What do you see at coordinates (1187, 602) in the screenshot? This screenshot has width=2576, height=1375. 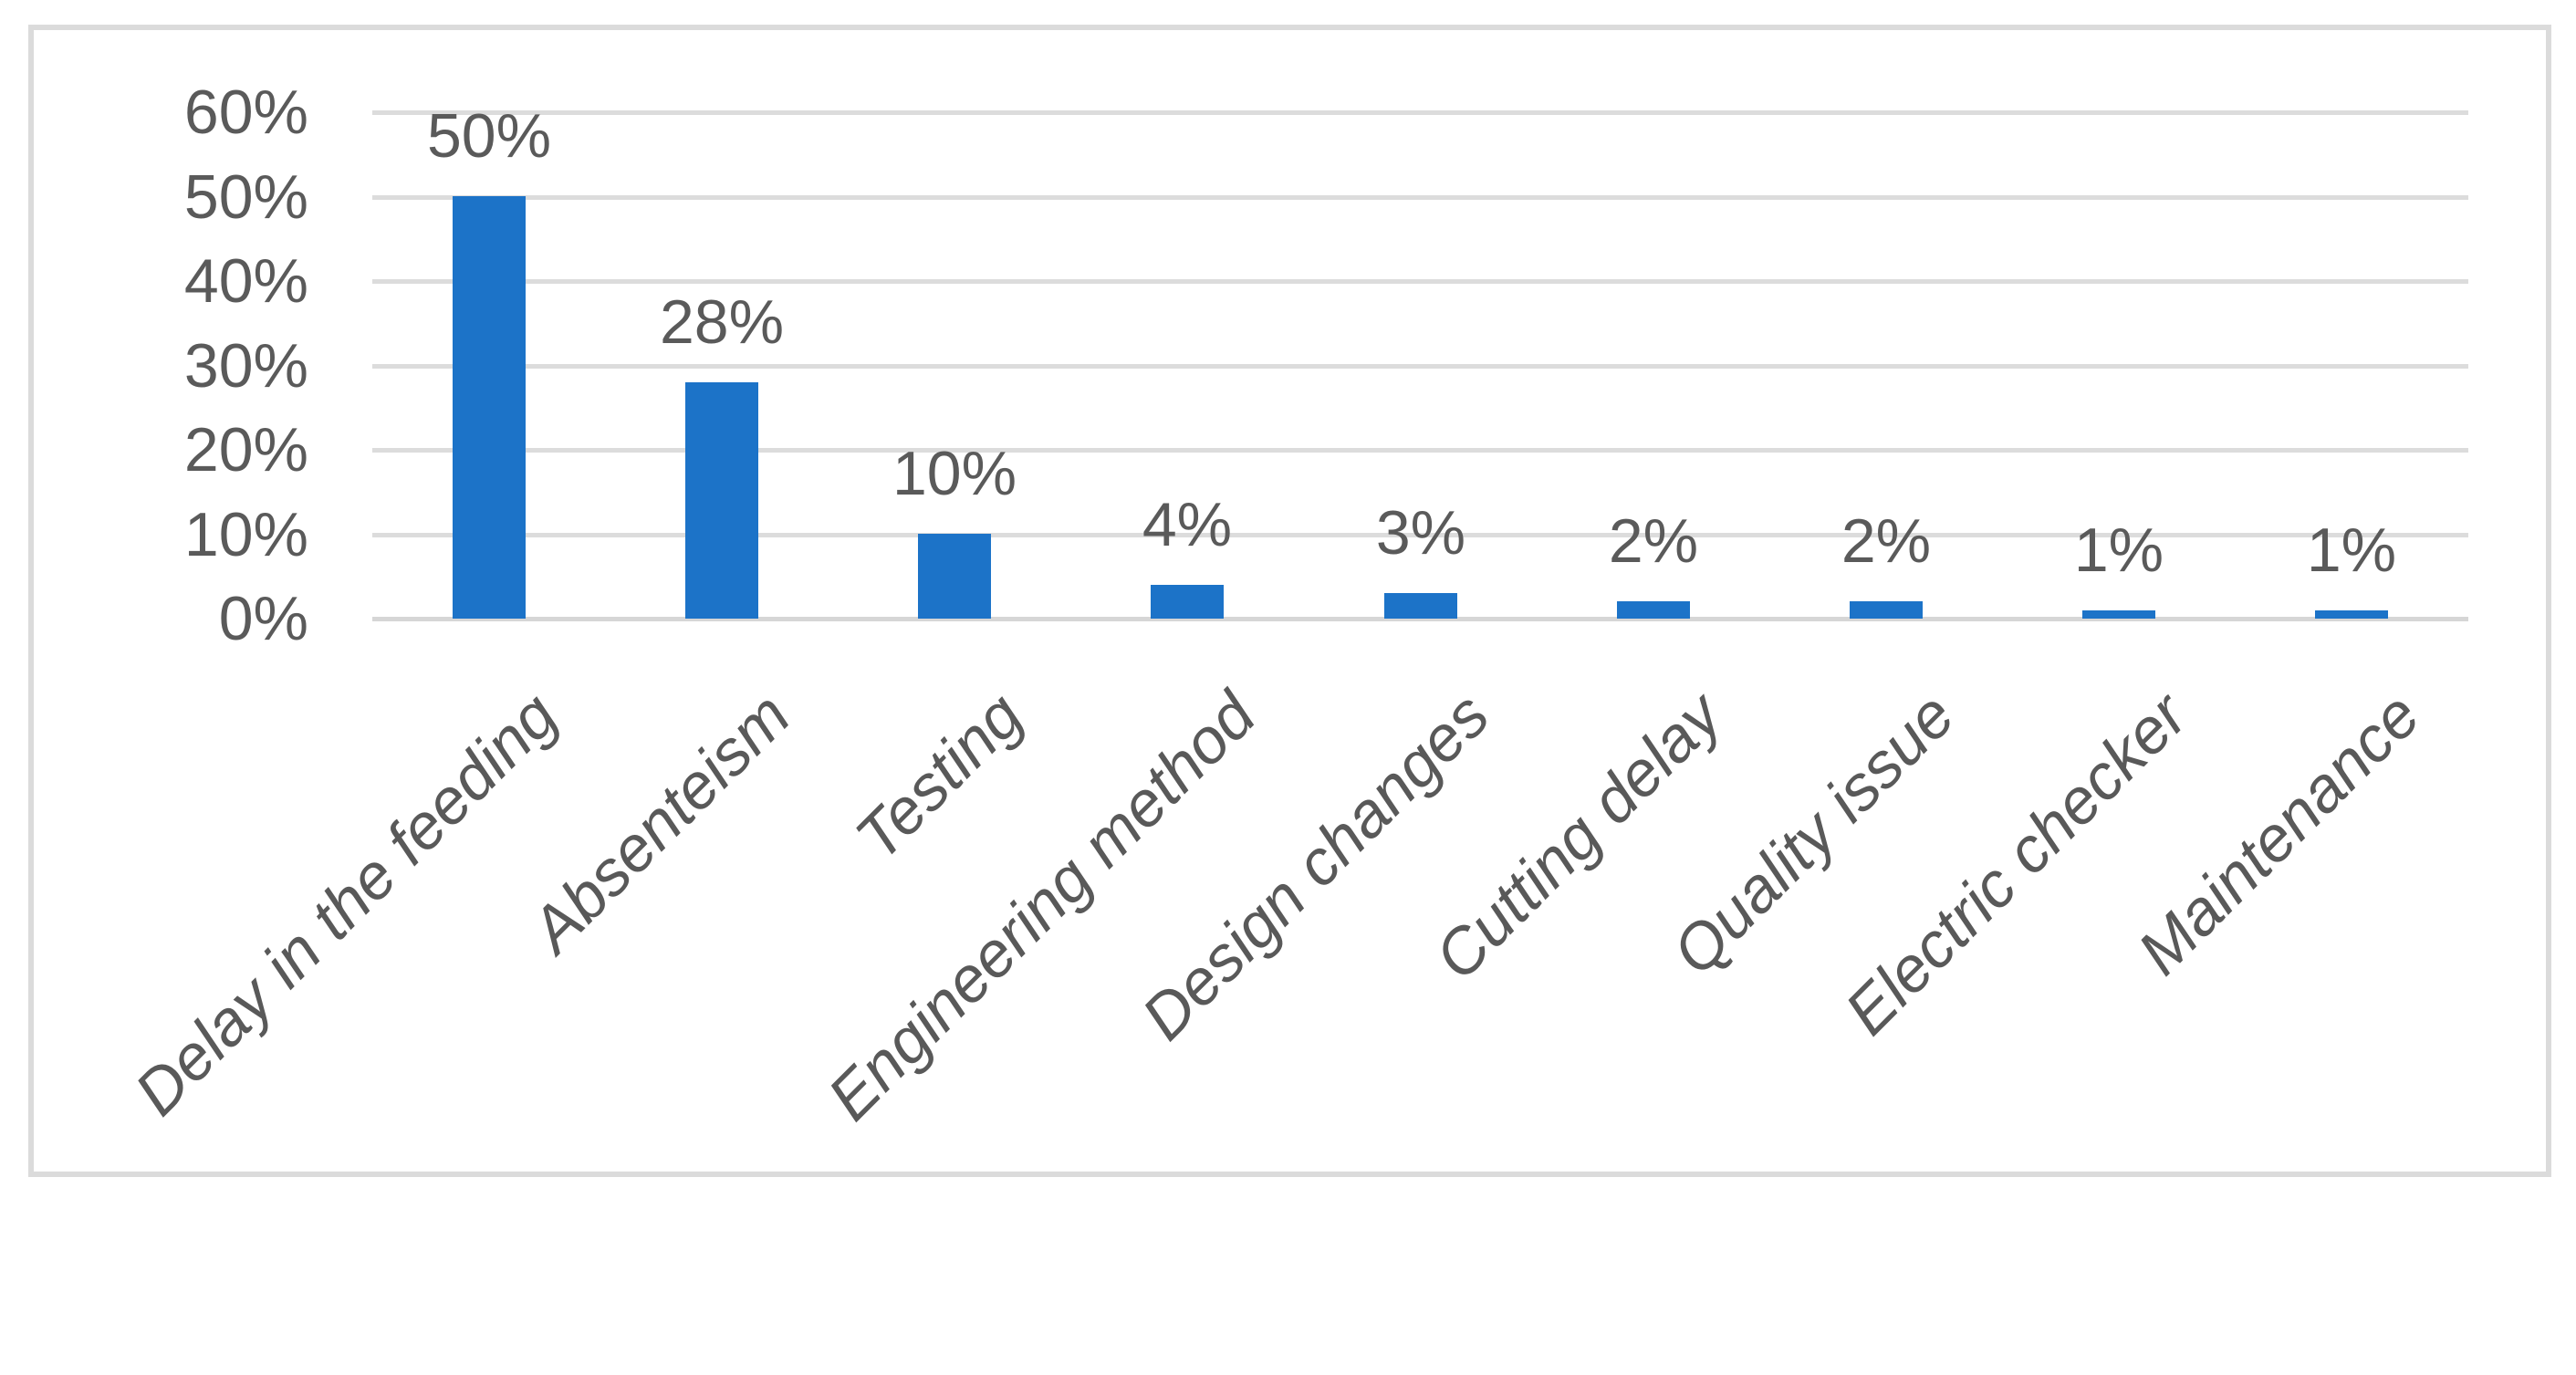 I see `bar-engineering-method` at bounding box center [1187, 602].